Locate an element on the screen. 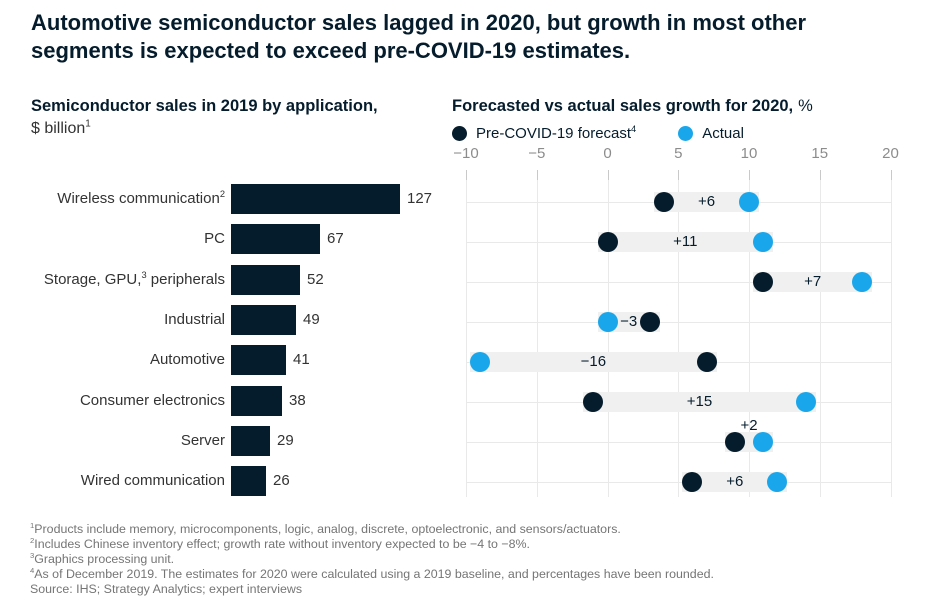 The image size is (931, 602). bar-category-label: Automotive is located at coordinates (187, 360).